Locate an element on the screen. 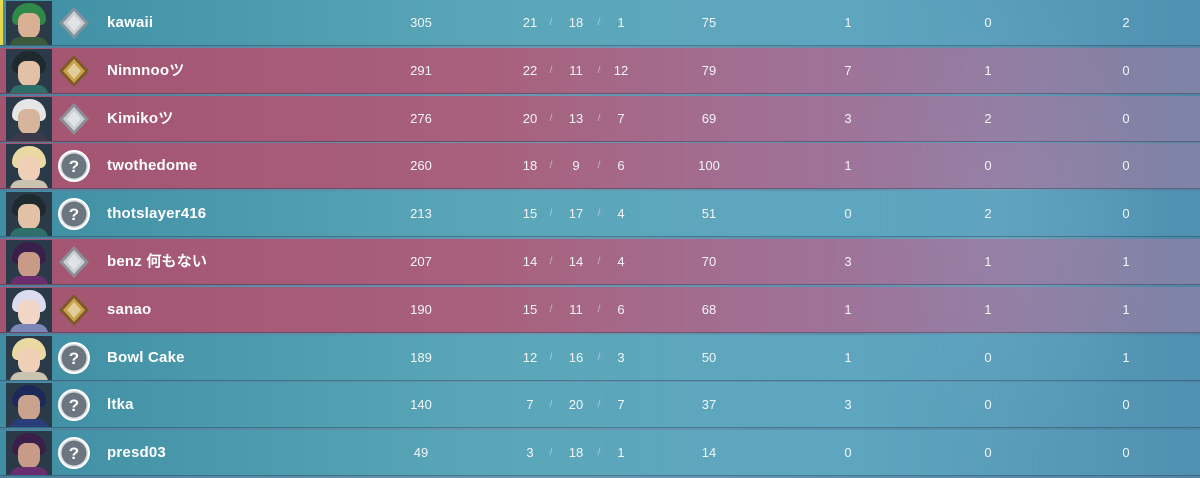 This screenshot has height=478, width=1200. defuses: 1 is located at coordinates (1126, 309).